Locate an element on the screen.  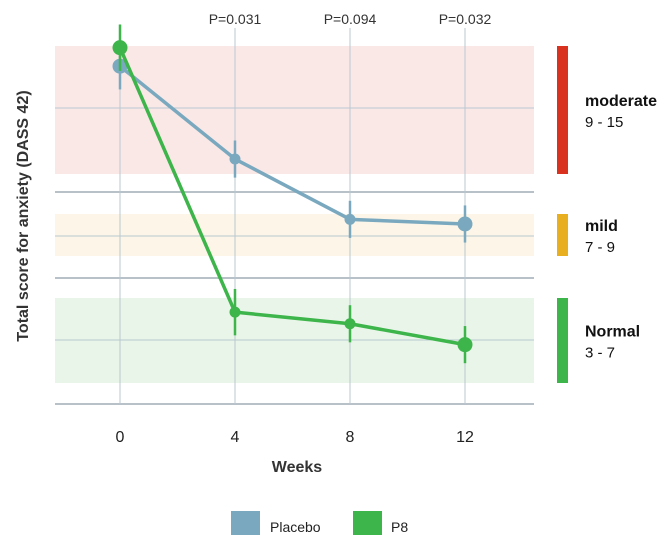
p-value-label-8: P=0.094 is located at coordinates (350, 19).